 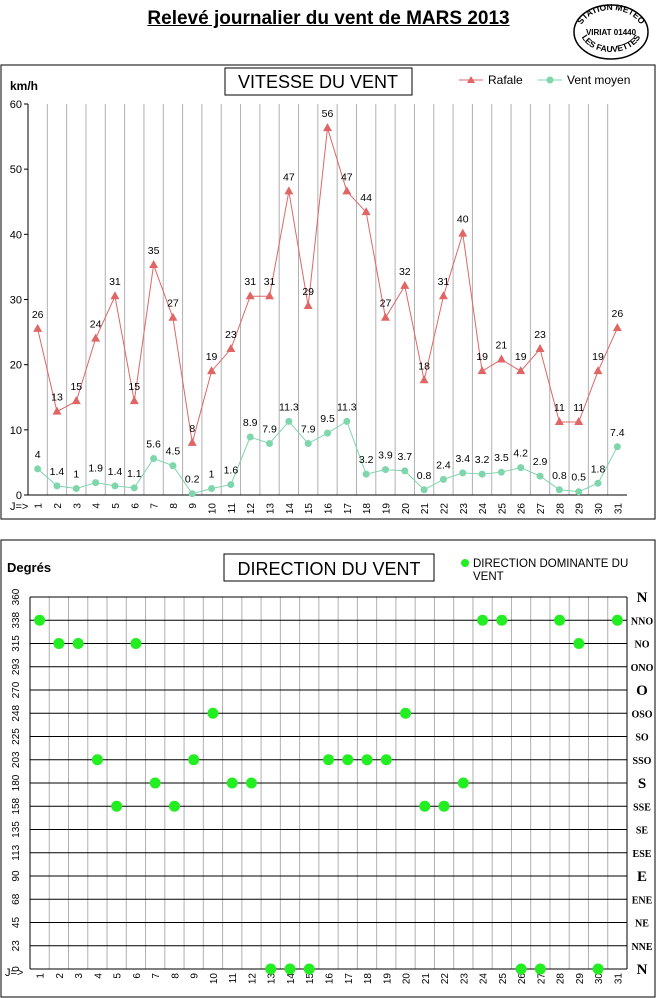 I want to click on direction-x-tick-label: 3, so click(x=79, y=976).